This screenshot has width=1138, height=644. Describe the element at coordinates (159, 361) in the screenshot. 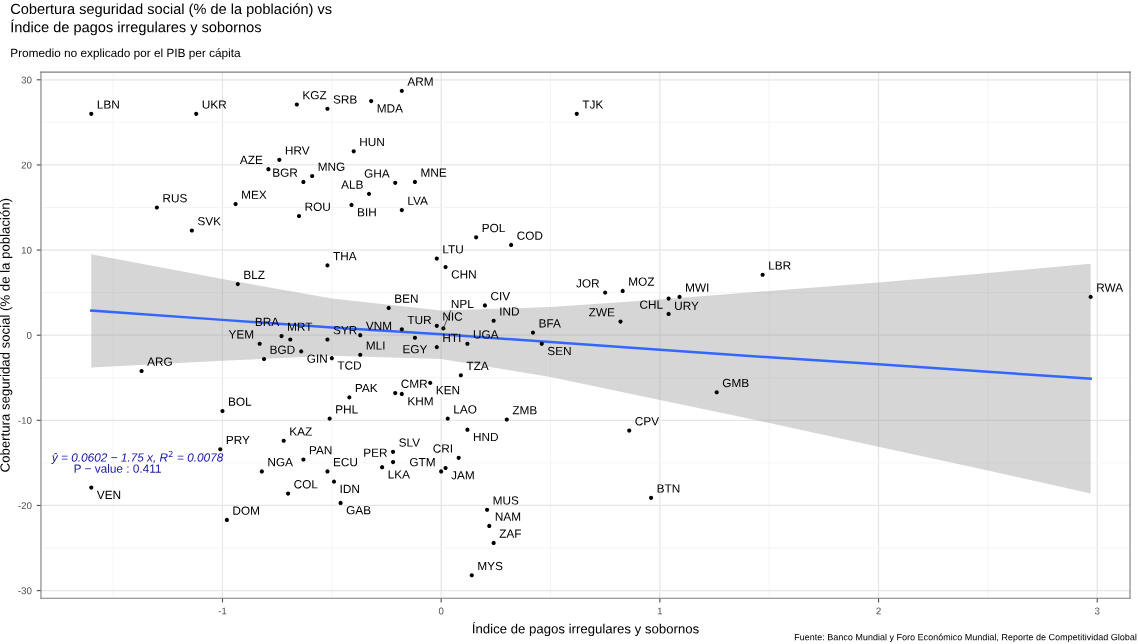

I see `annotation: ARG` at that location.